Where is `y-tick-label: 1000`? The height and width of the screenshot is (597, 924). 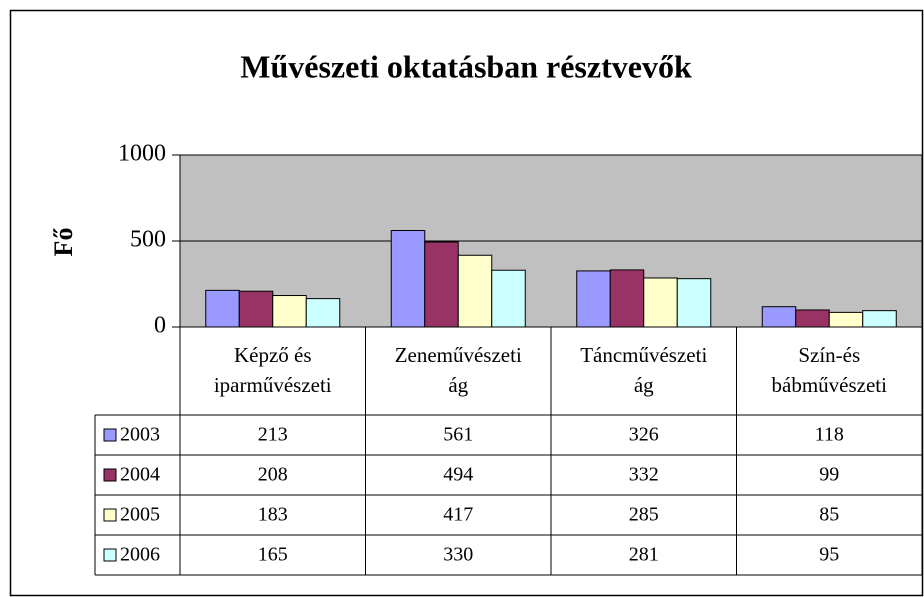 y-tick-label: 1000 is located at coordinates (142, 154).